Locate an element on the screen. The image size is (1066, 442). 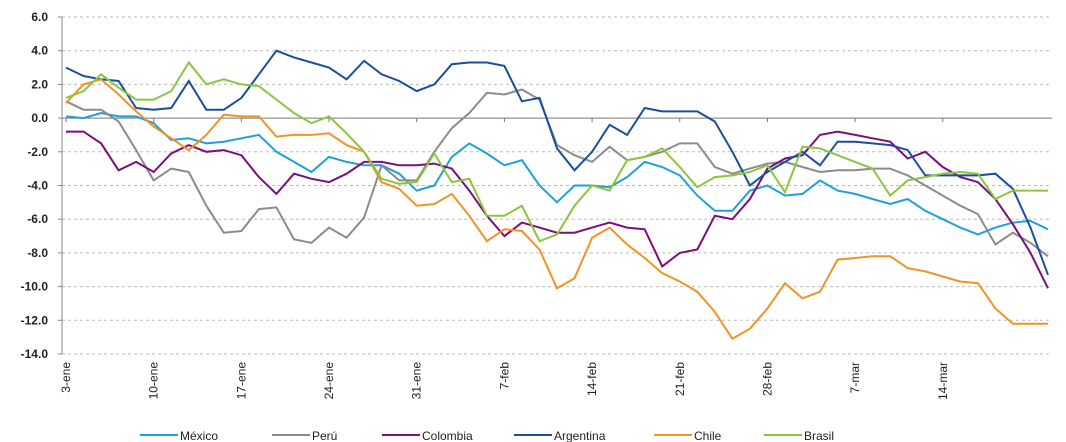
legend-label: México is located at coordinates (199, 435).